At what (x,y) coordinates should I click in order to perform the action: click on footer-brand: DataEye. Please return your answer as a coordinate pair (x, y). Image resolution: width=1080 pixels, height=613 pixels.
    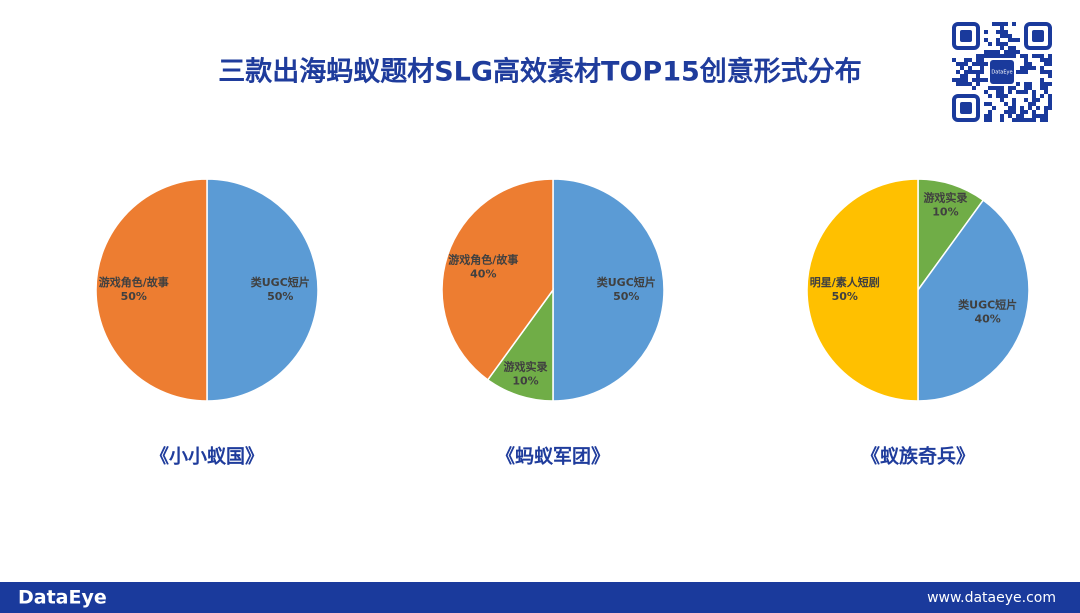
    Looking at the image, I should click on (62, 598).